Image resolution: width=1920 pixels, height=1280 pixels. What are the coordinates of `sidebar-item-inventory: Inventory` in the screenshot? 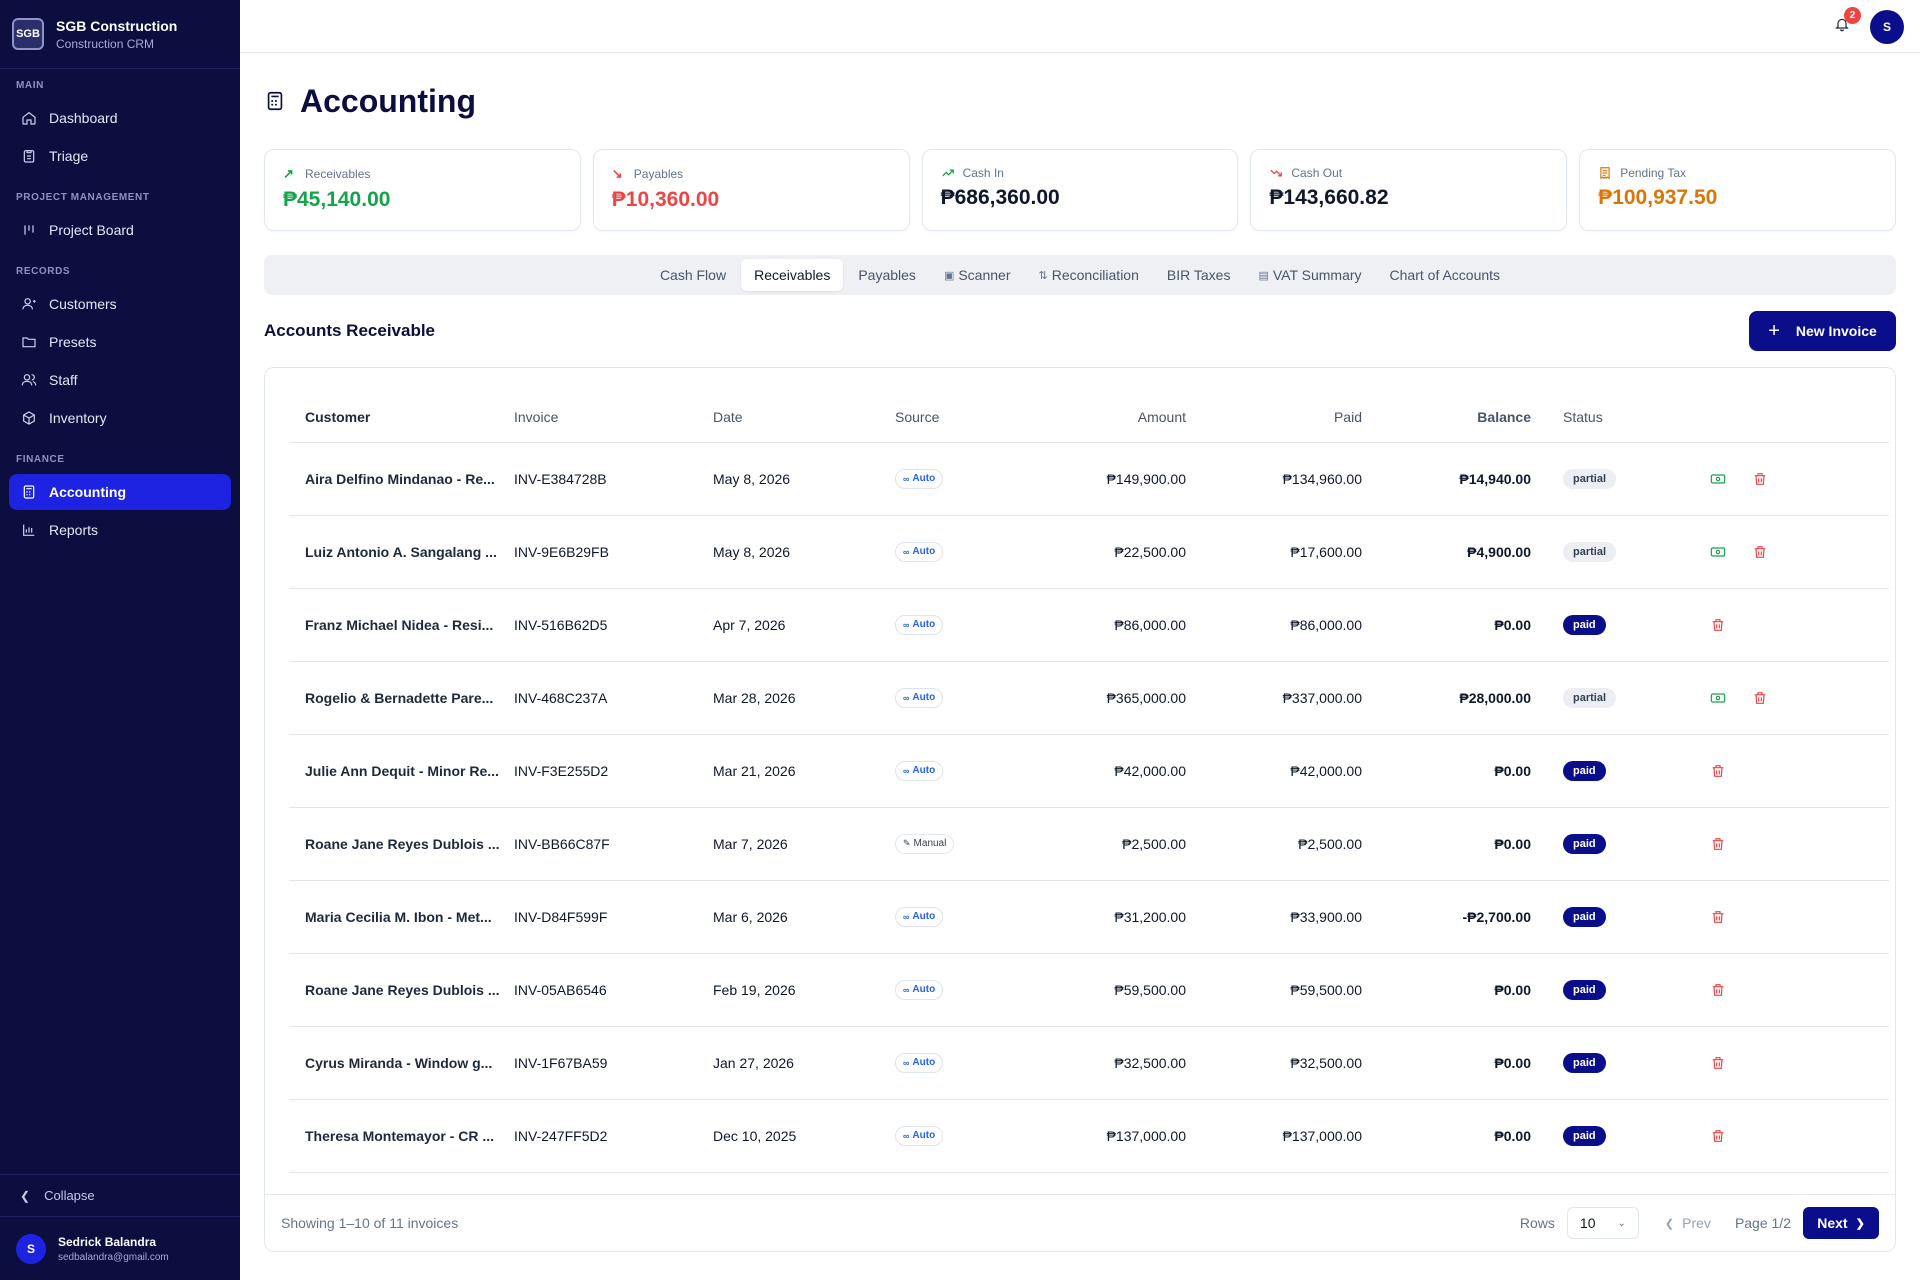 It's located at (120, 418).